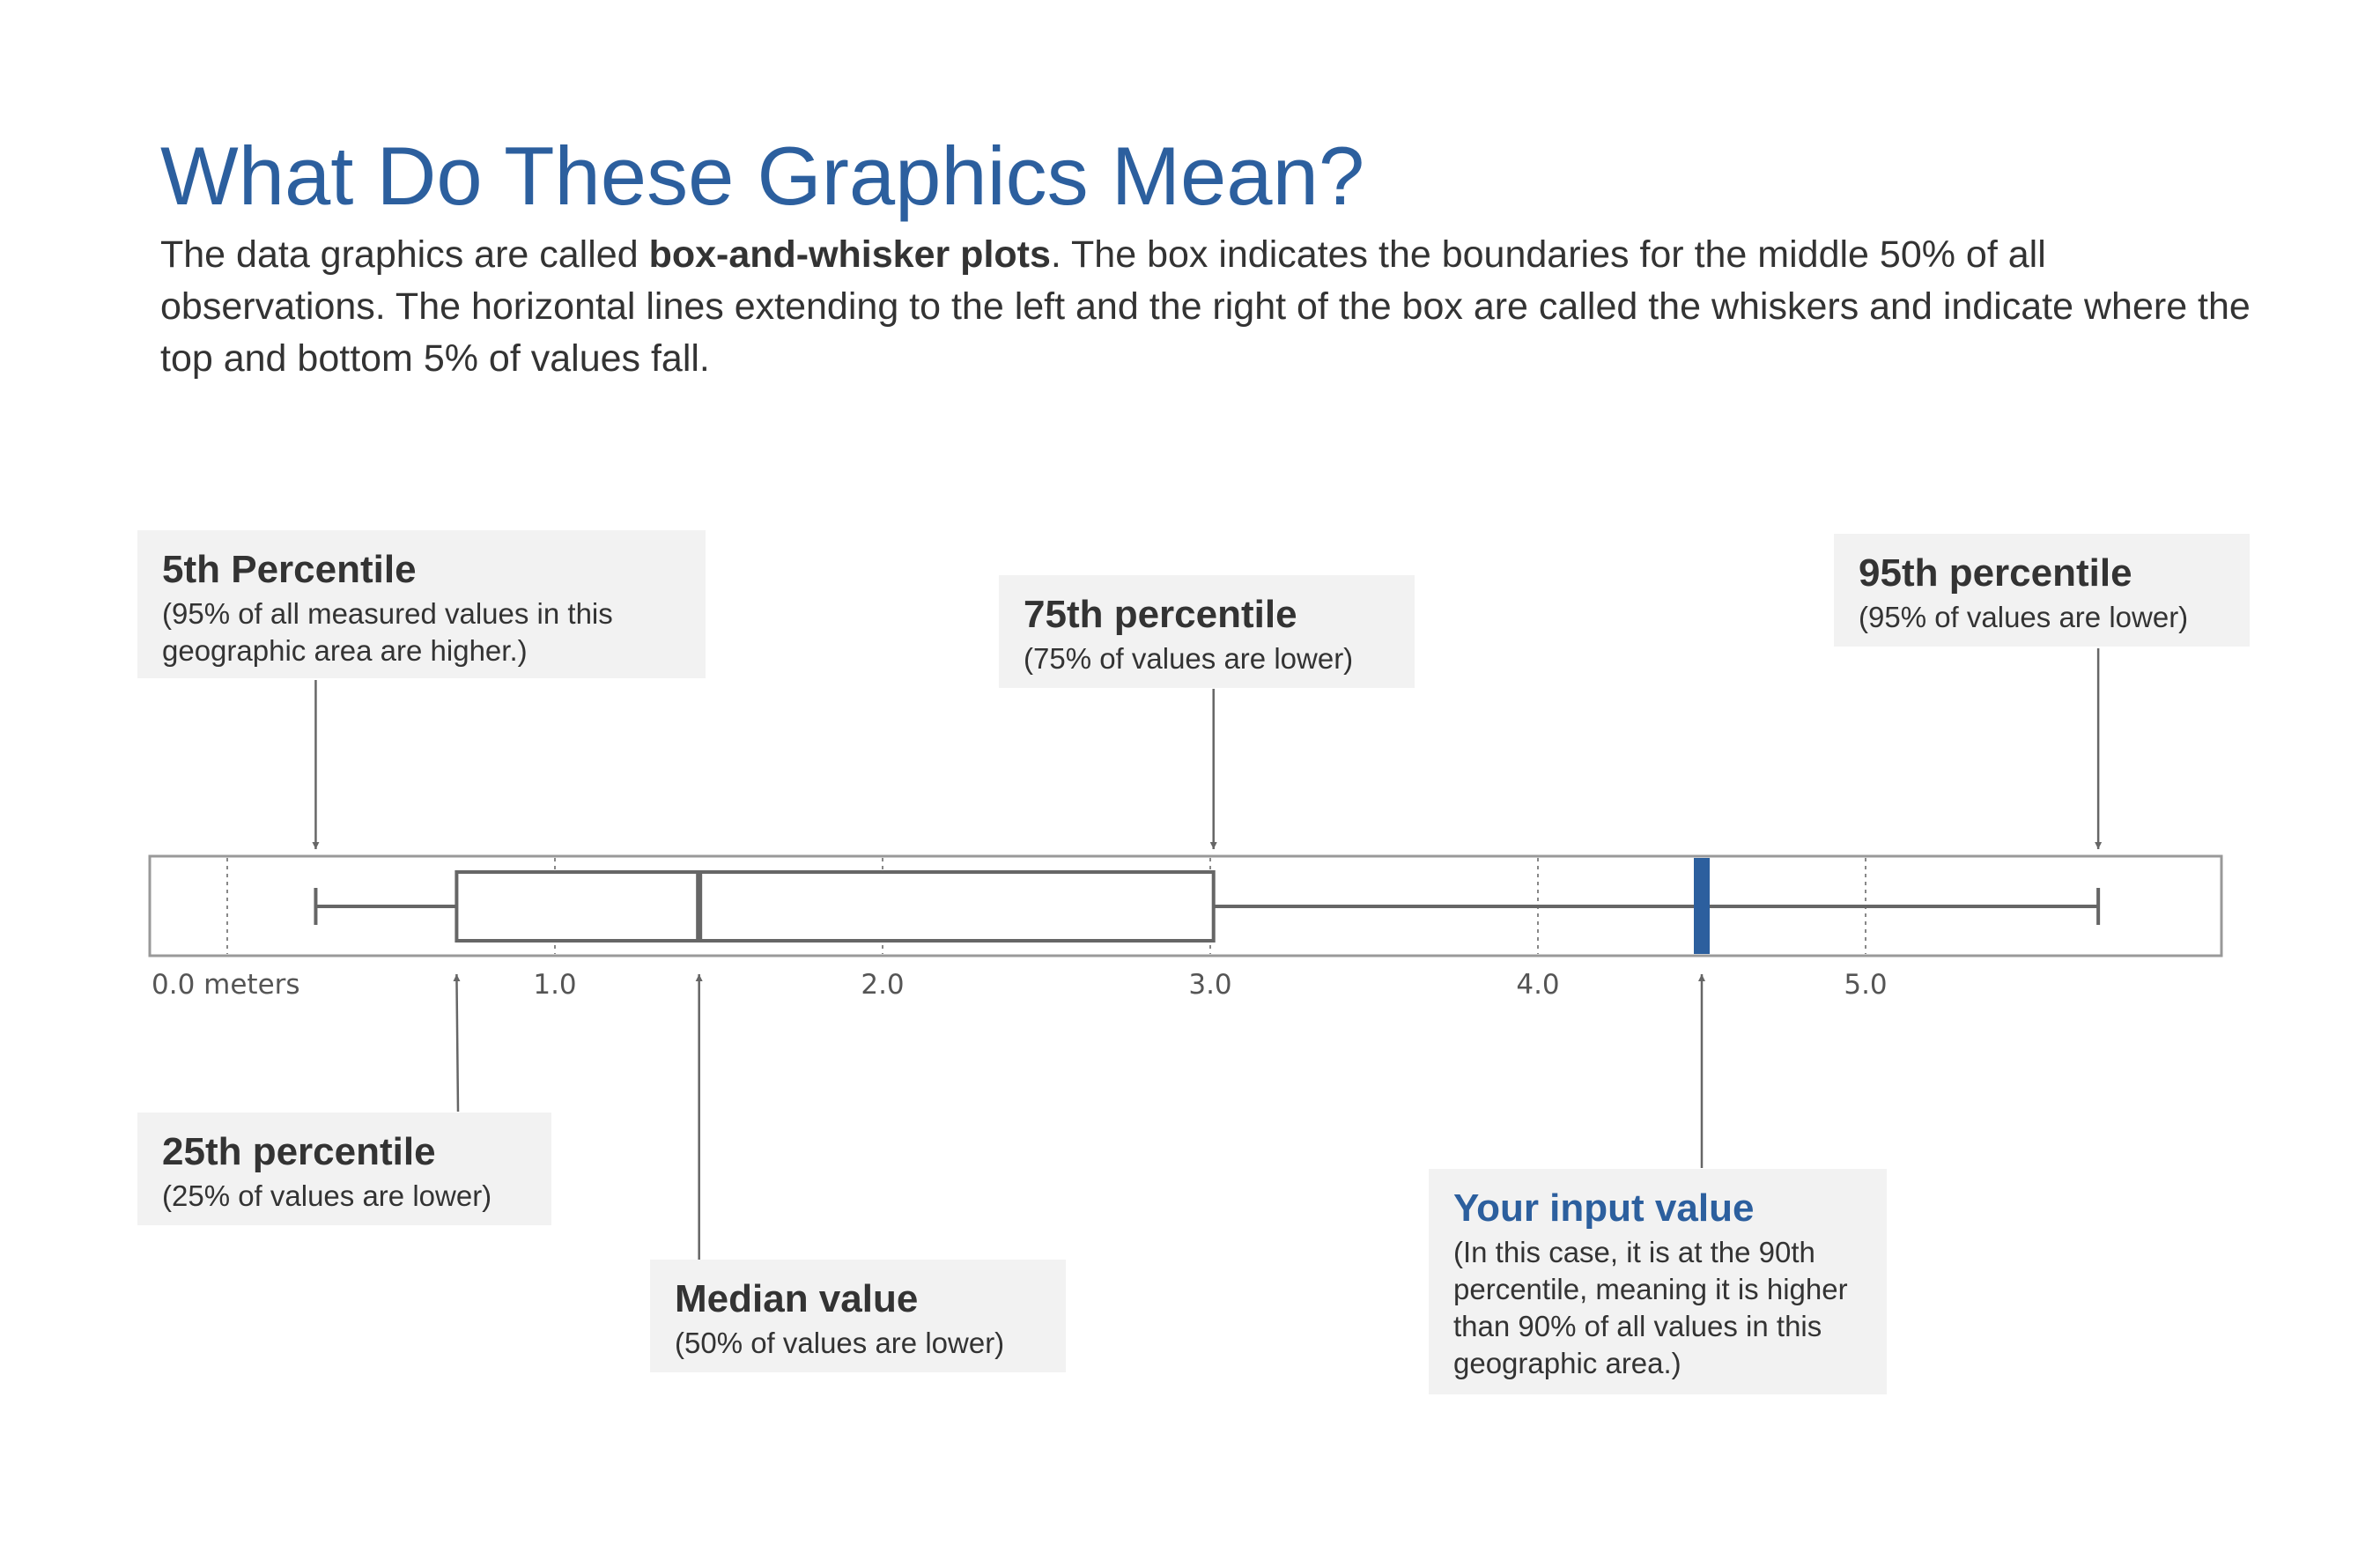  What do you see at coordinates (457, 1043) in the screenshot?
I see `arrow-25th-percentile` at bounding box center [457, 1043].